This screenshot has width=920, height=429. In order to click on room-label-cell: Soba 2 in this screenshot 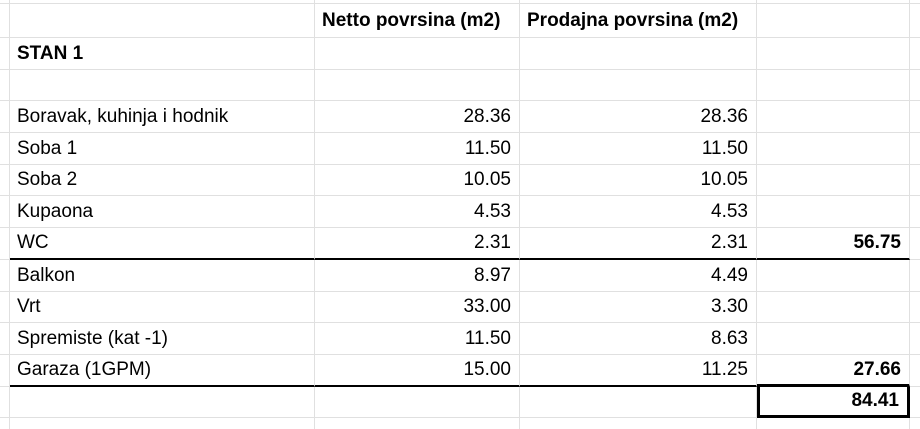, I will do `click(162, 180)`.